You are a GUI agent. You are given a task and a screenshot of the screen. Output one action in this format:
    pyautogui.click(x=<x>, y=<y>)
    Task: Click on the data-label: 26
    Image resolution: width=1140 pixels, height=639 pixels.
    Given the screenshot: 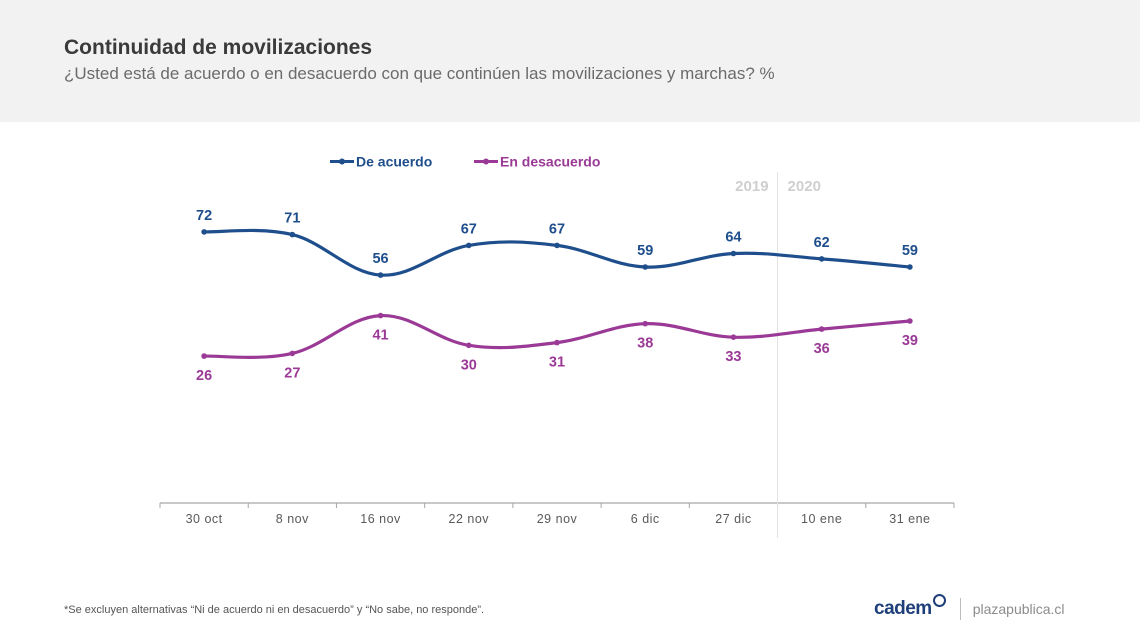 What is the action you would take?
    pyautogui.click(x=204, y=376)
    